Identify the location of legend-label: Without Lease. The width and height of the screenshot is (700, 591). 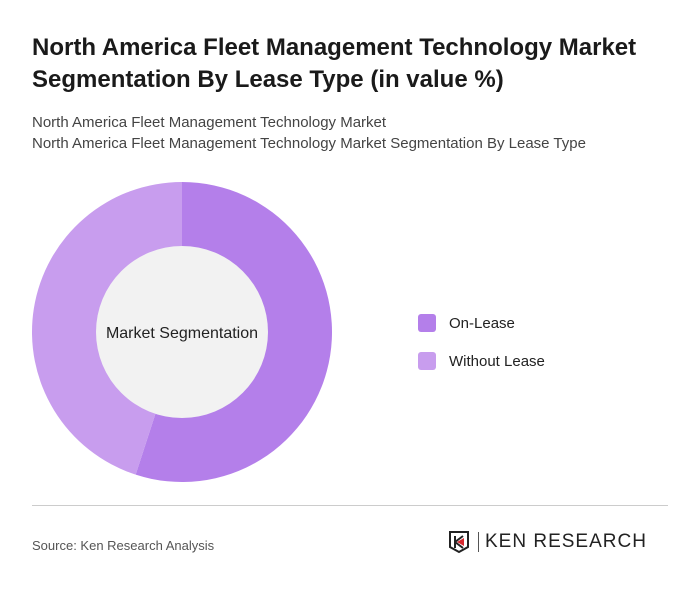
(497, 361).